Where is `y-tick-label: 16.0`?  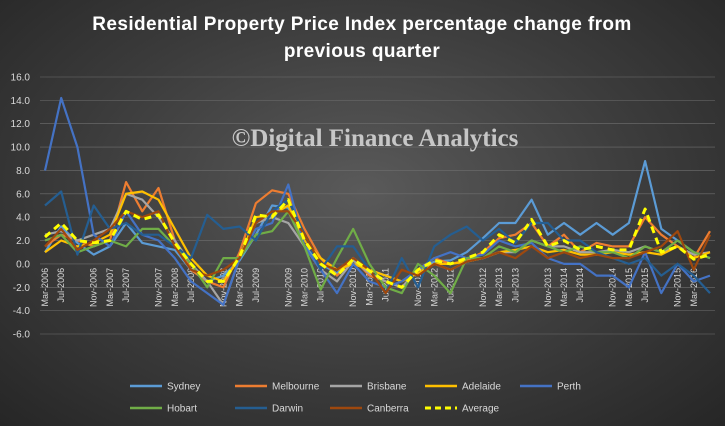 y-tick-label: 16.0 is located at coordinates (21, 78).